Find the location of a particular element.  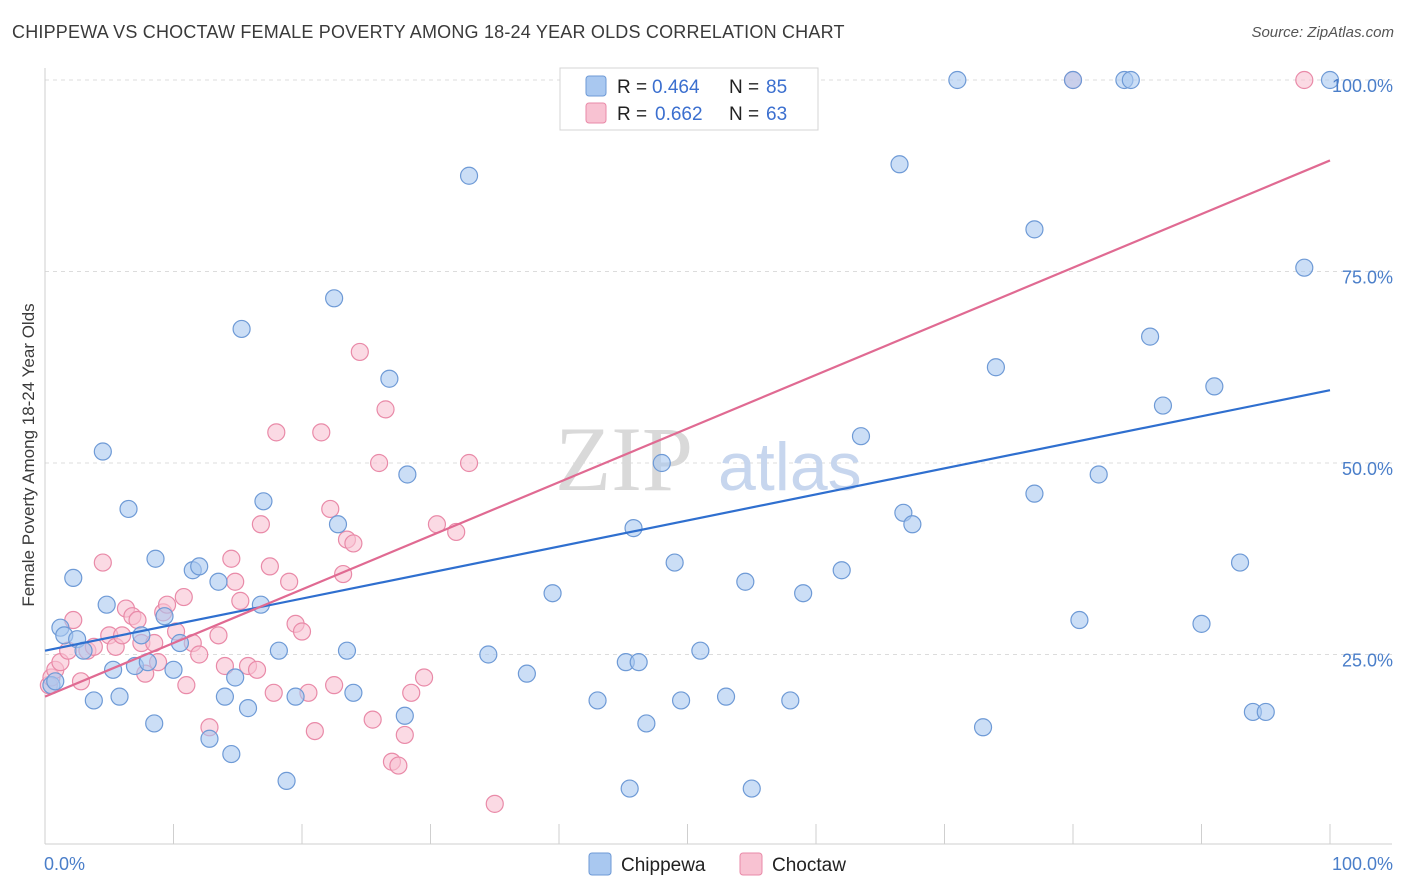

legend-n-value-2: 63 is located at coordinates (776, 114).